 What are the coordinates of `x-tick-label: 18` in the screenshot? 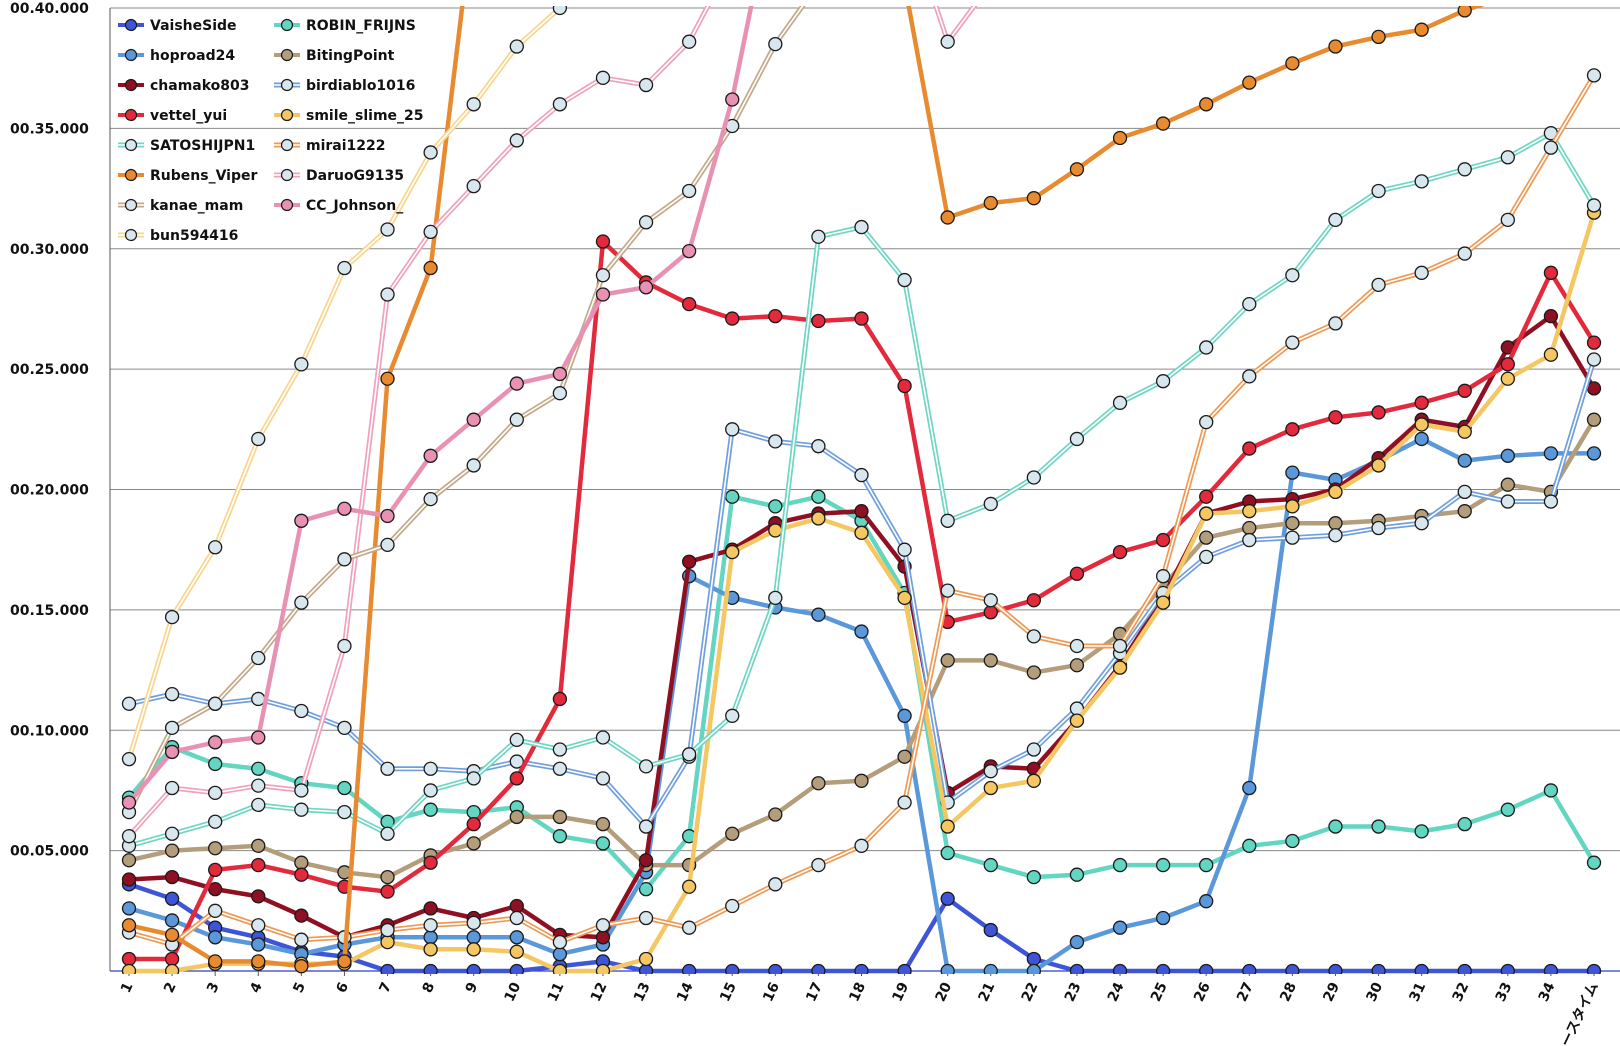 It's located at (857, 992).